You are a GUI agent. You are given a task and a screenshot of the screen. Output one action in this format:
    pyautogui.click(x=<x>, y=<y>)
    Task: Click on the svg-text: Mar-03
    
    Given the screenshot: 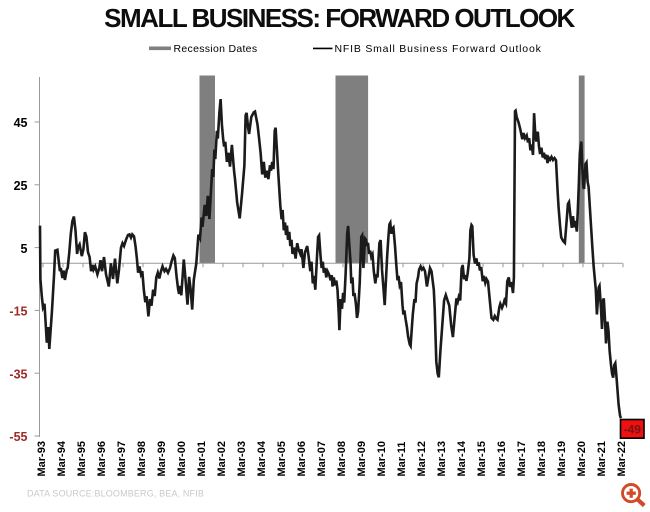 What is the action you would take?
    pyautogui.click(x=242, y=458)
    